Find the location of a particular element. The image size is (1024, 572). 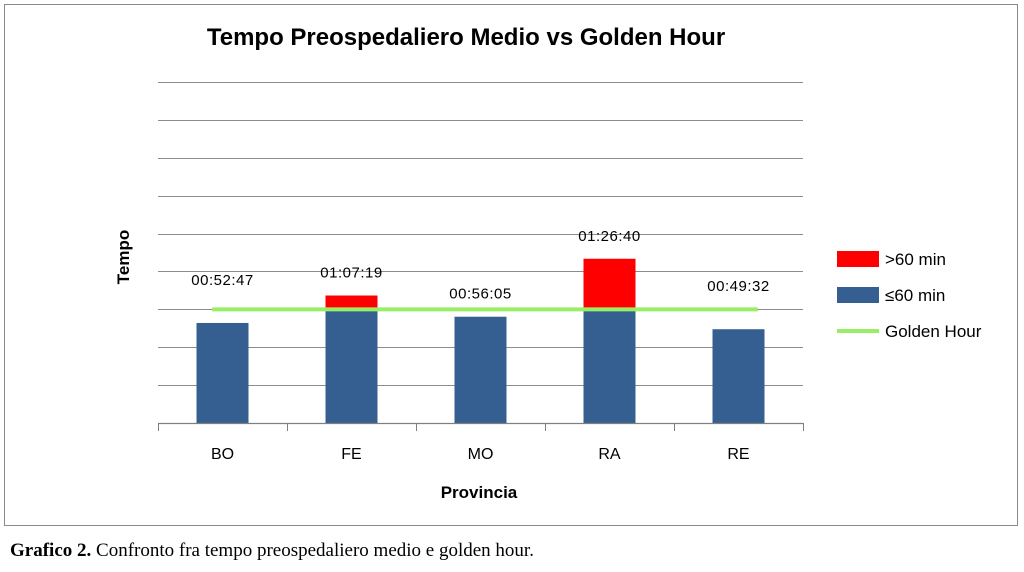

bar-re is located at coordinates (738, 376).